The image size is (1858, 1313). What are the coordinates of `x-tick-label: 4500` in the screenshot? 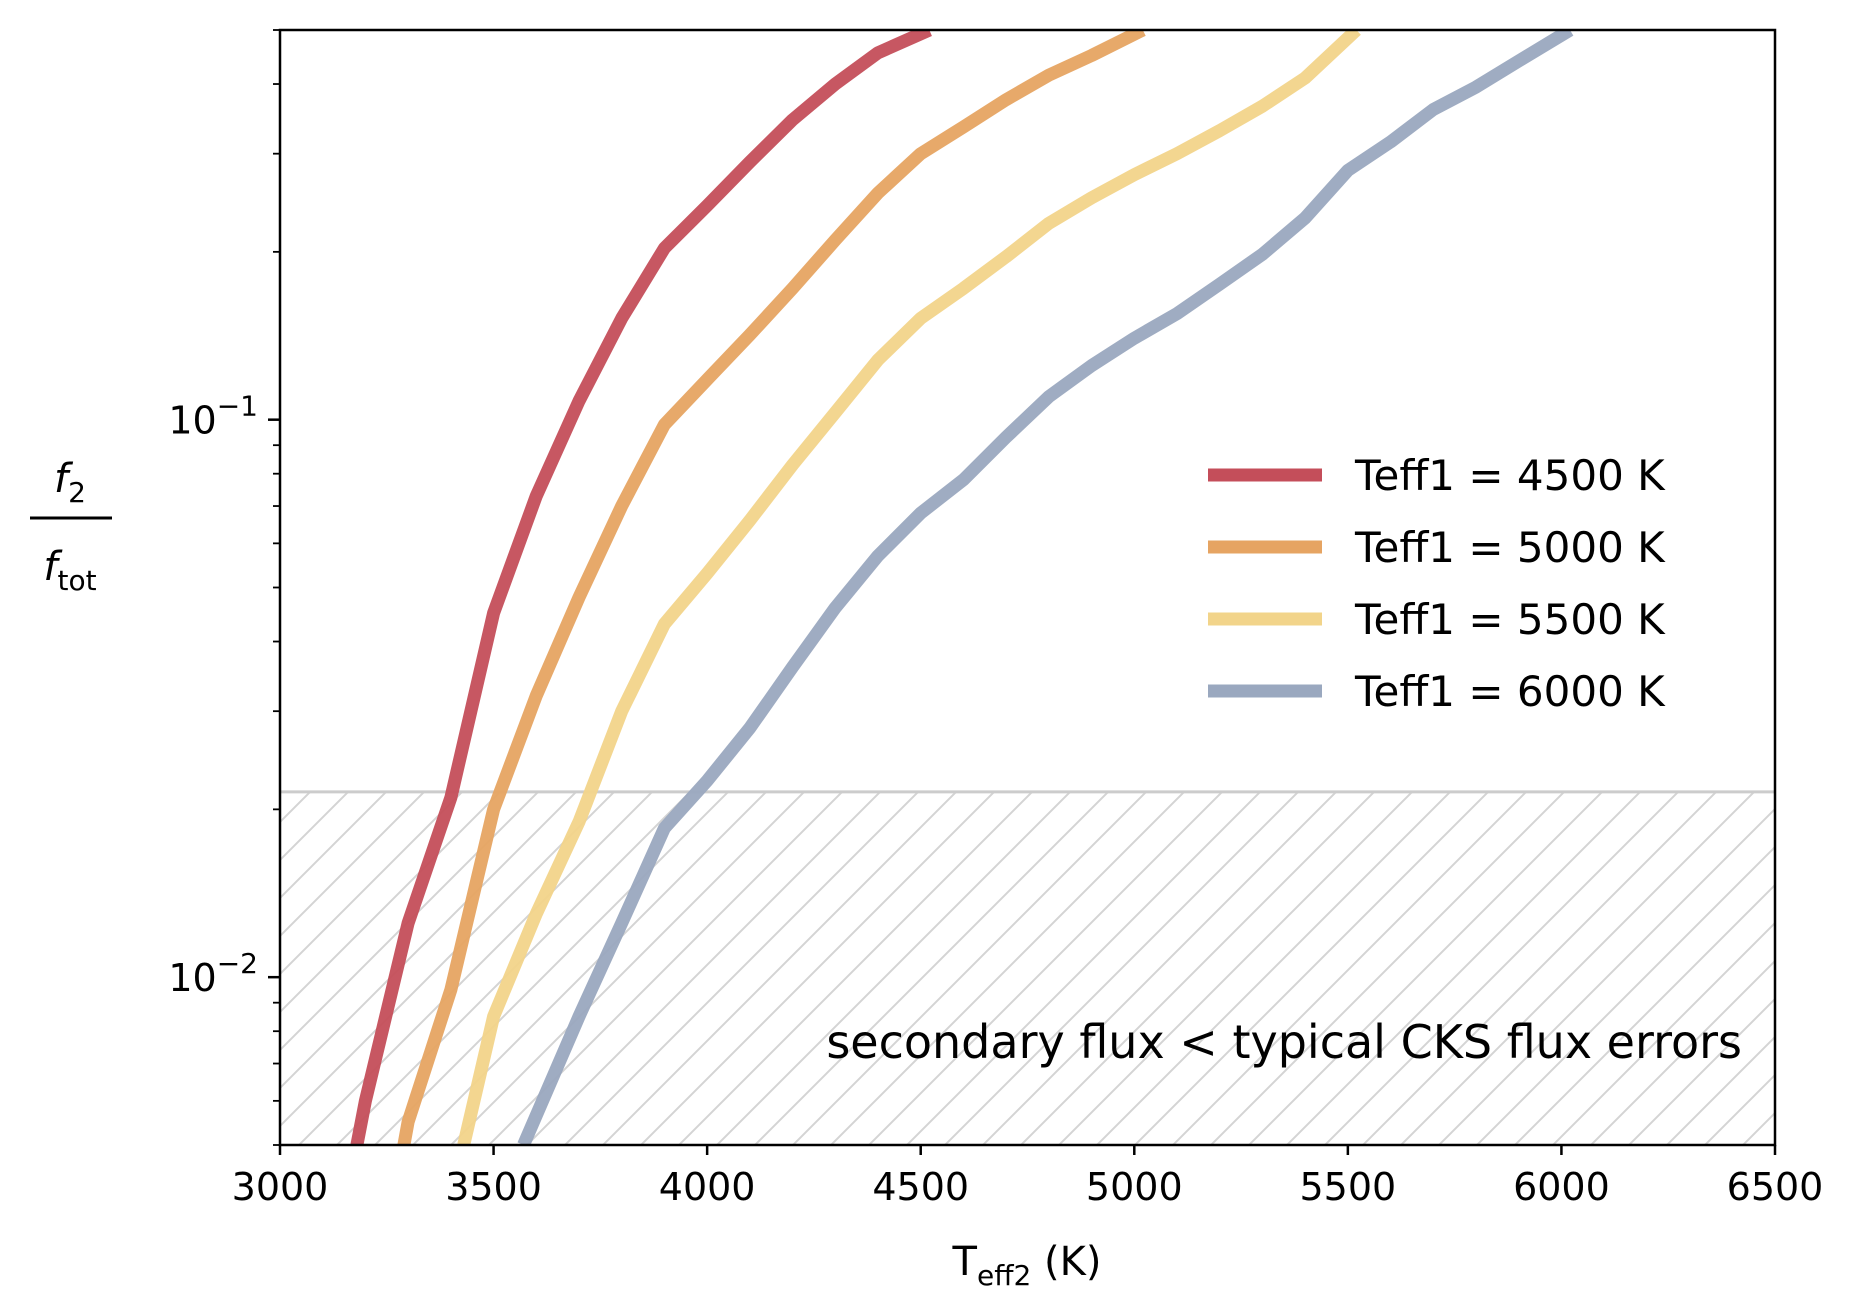 It's located at (920, 1187).